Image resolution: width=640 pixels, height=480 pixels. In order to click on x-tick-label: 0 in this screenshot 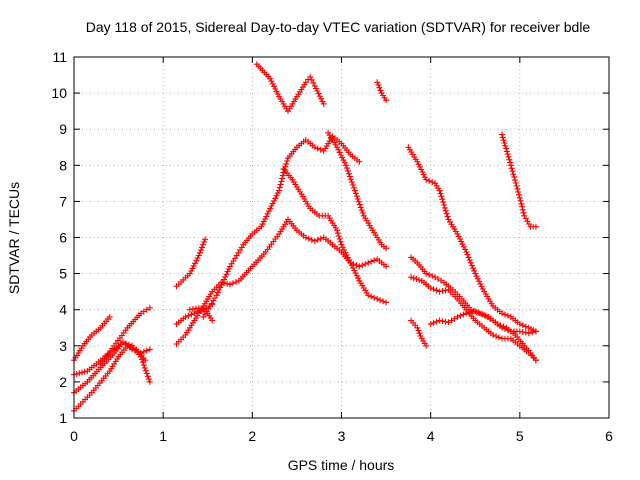, I will do `click(74, 436)`.